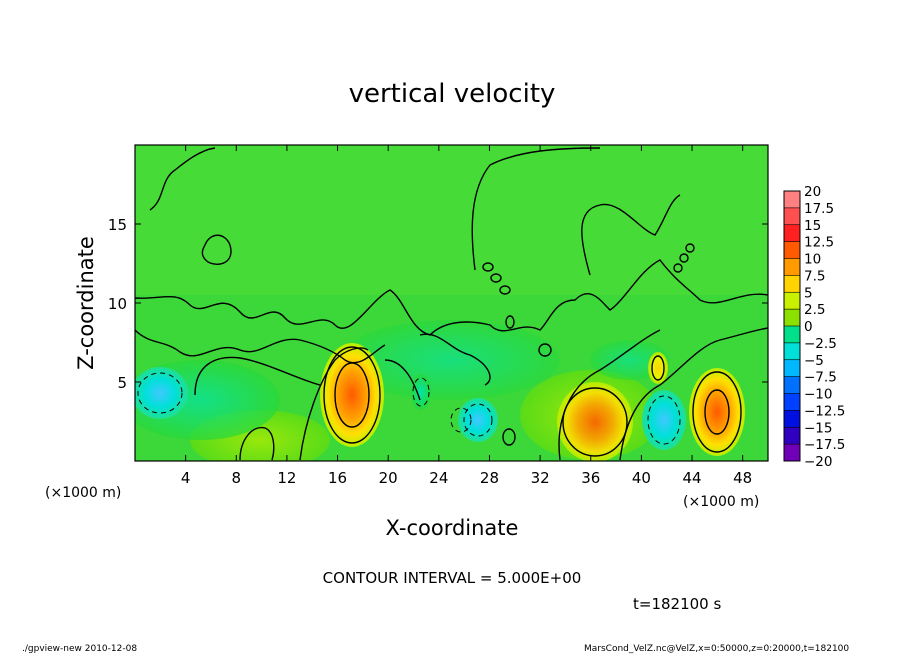 This screenshot has height=654, width=904. I want to click on x-axis-label: X-coordinate, so click(452, 528).